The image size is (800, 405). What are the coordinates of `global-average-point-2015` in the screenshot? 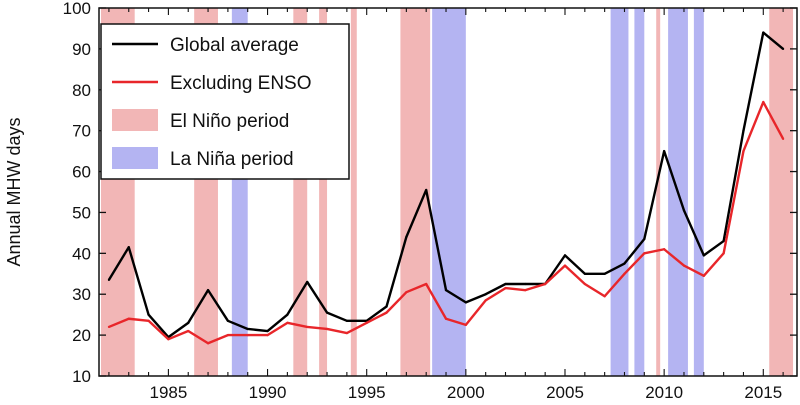 It's located at (763, 32).